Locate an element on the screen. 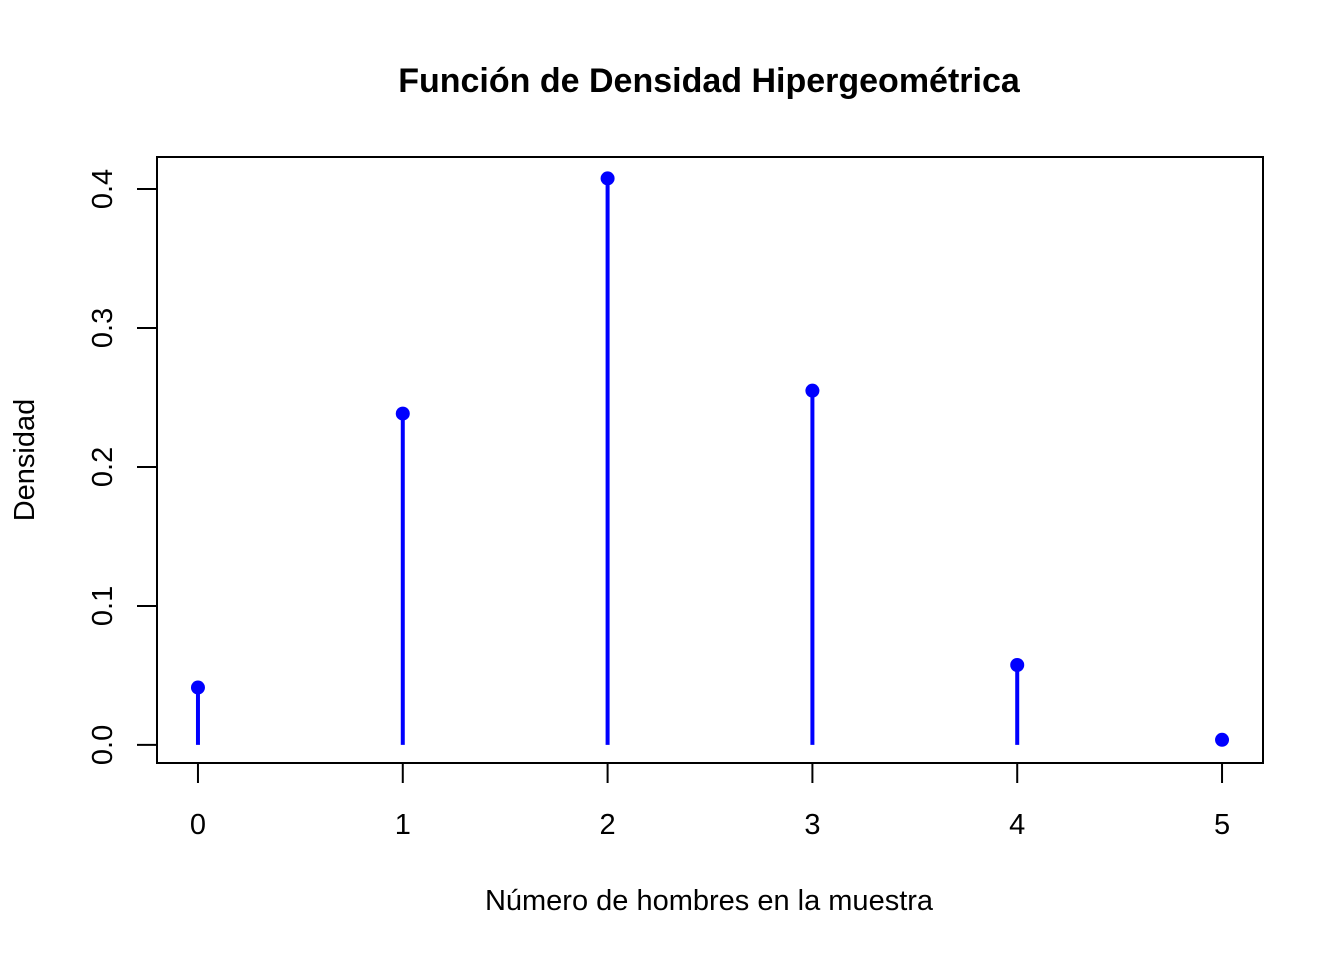 This screenshot has width=1344, height=960. x-tick-label: 3 is located at coordinates (812, 825).